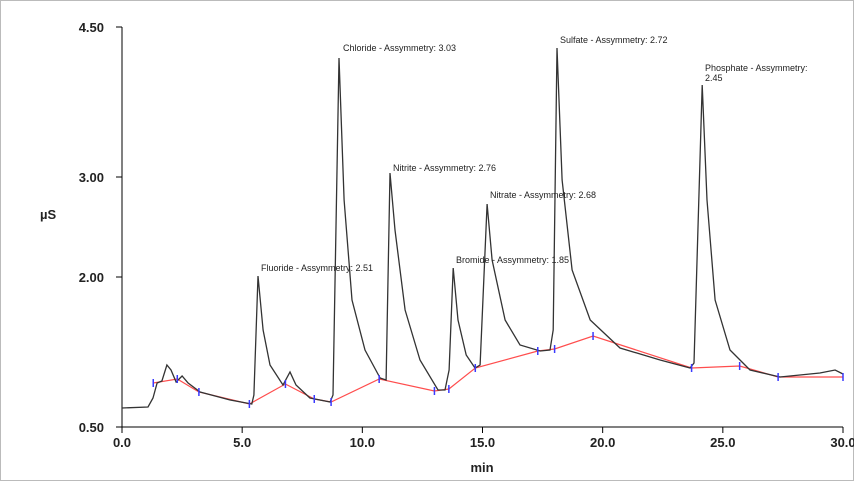  Describe the element at coordinates (242, 442) in the screenshot. I see `x-tick-label: 5.0` at that location.